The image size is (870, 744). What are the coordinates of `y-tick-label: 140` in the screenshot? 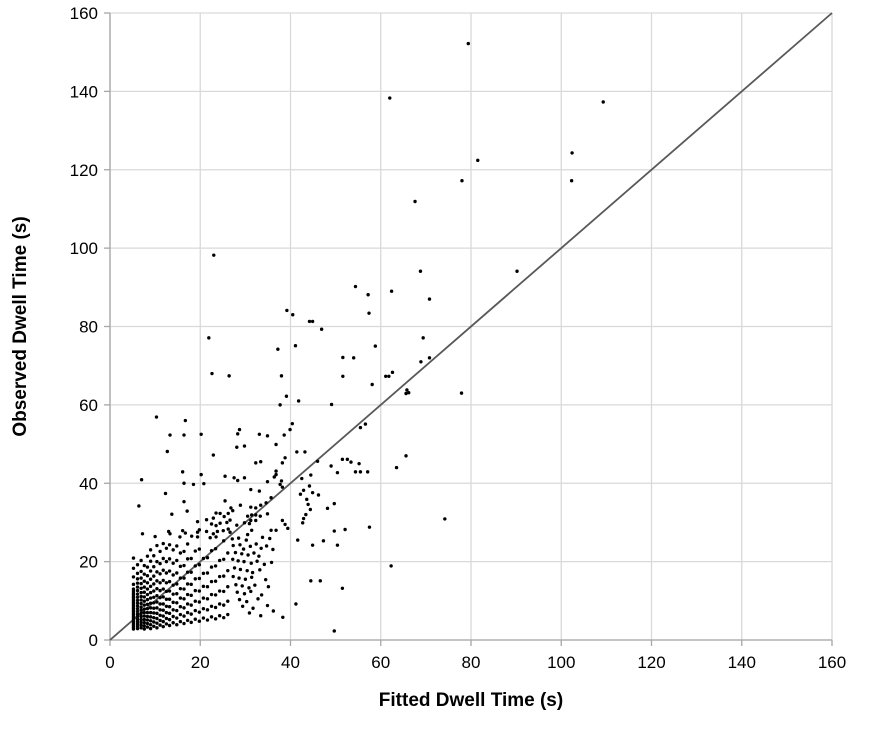 It's located at (84, 91).